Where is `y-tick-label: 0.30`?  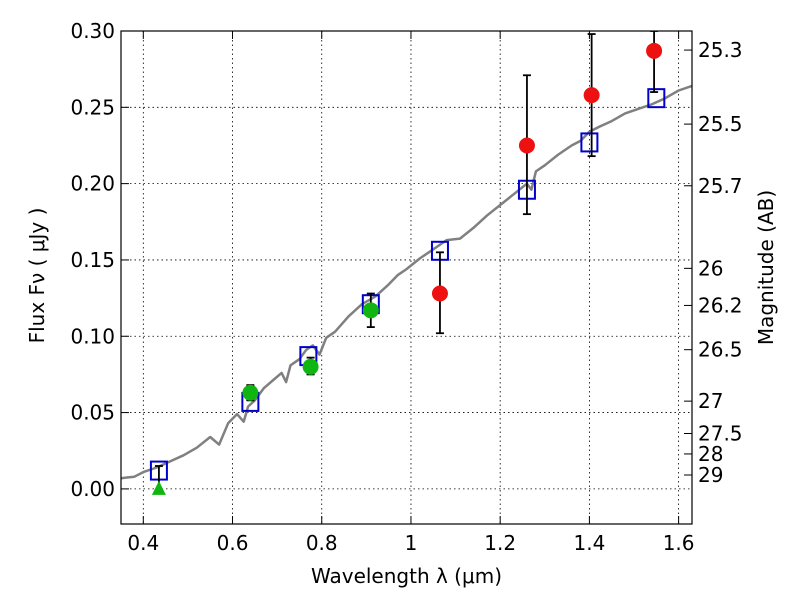
y-tick-label: 0.30 is located at coordinates (92, 31).